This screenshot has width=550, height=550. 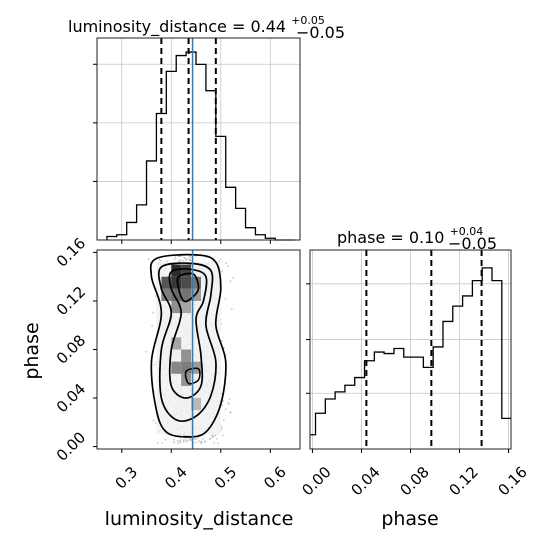 What do you see at coordinates (316, 481) in the screenshot?
I see `phase-xtick-label-0: 0.00` at bounding box center [316, 481].